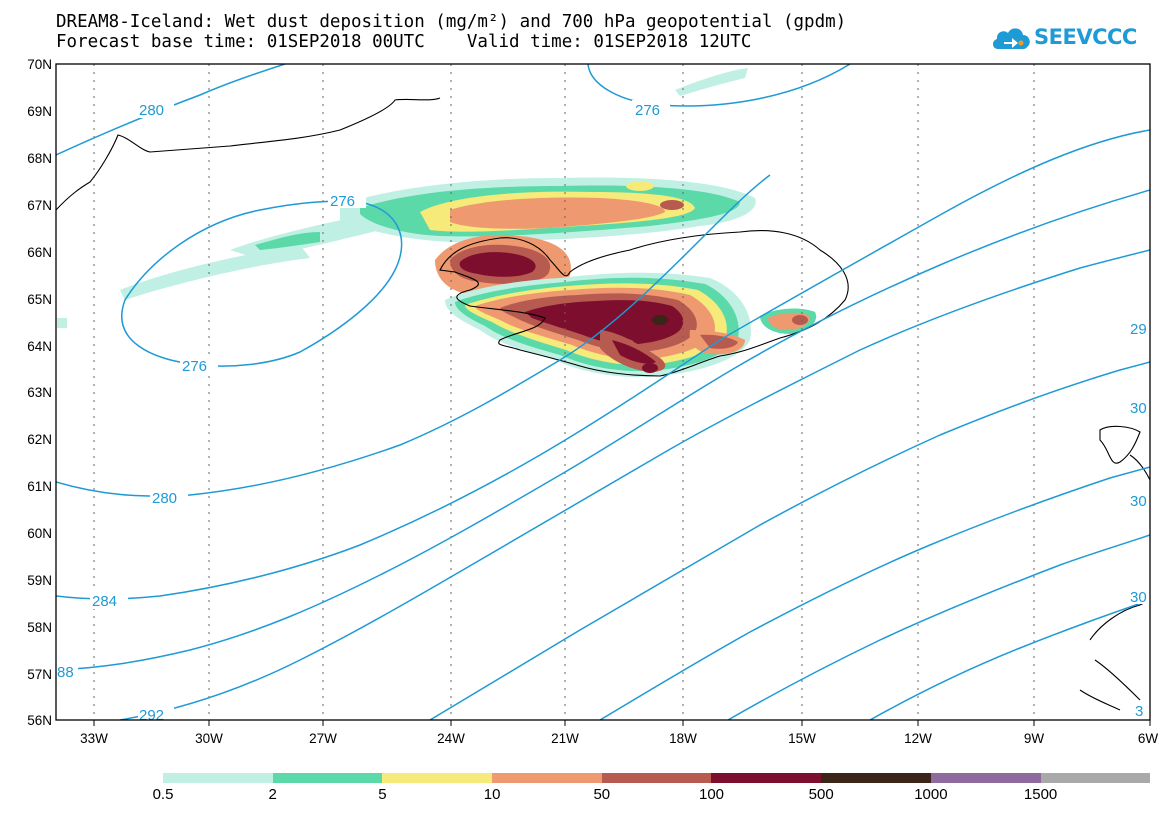  What do you see at coordinates (711, 794) in the screenshot?
I see `legend-label: 100` at bounding box center [711, 794].